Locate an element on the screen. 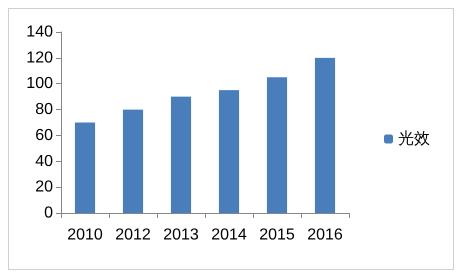 This screenshot has width=462, height=278. x-tick-label: 2016 is located at coordinates (325, 235).